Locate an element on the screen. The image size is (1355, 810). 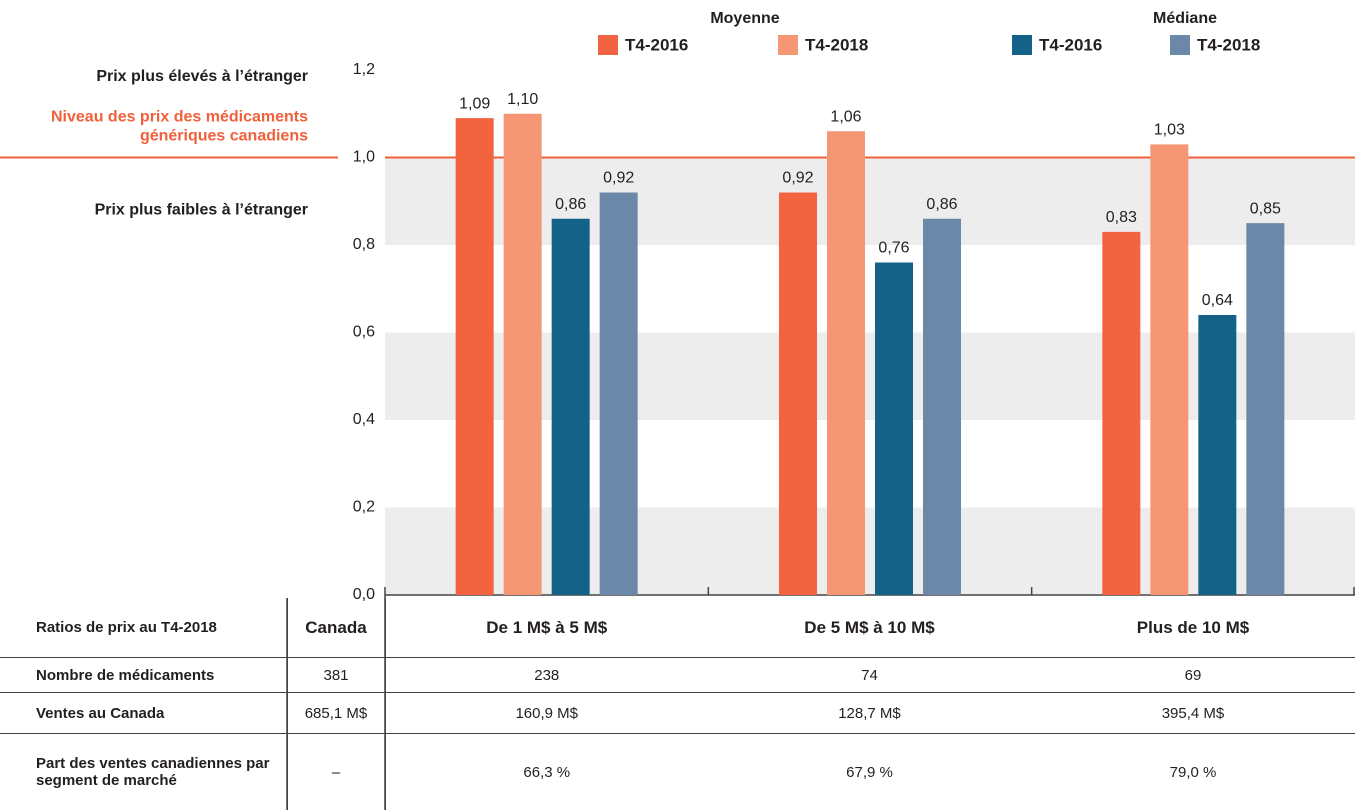
y-tick-label: 0,6 is located at coordinates (364, 332).